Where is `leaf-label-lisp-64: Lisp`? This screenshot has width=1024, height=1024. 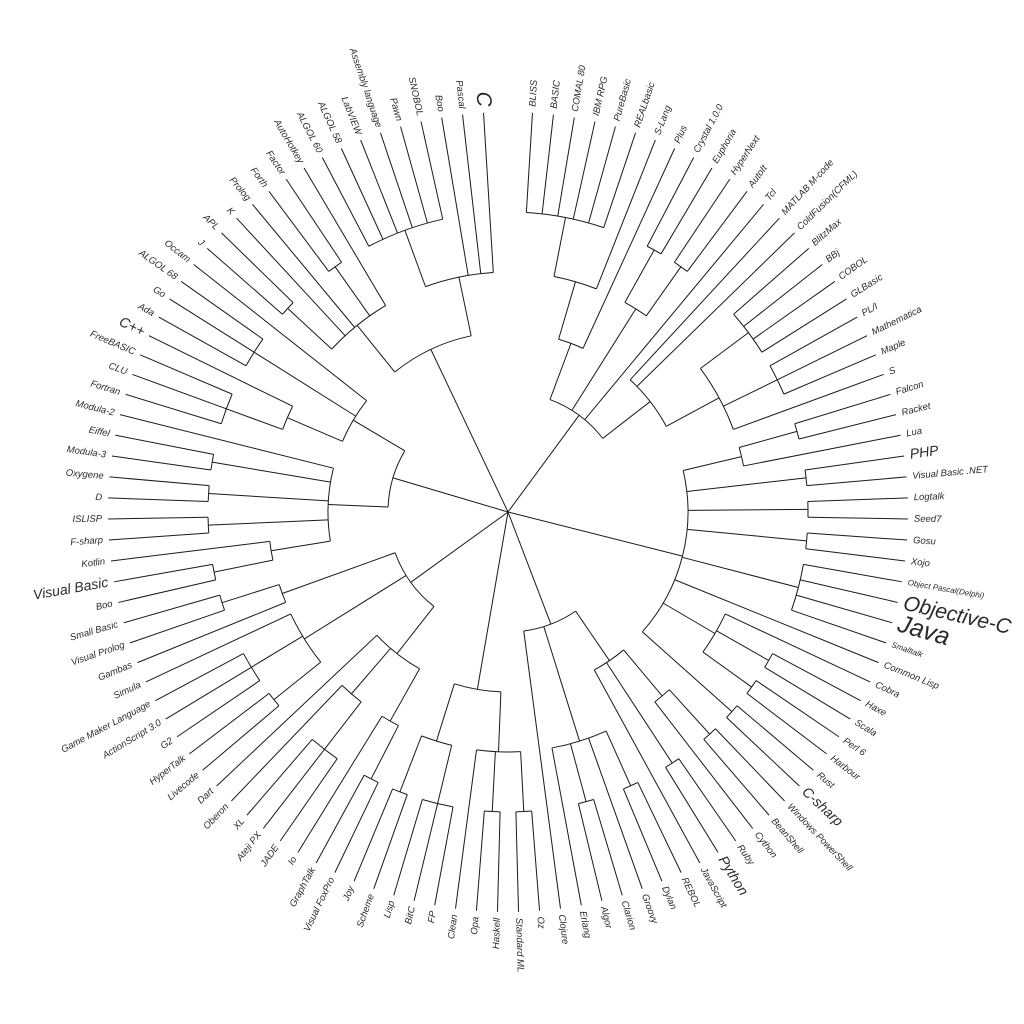
leaf-label-lisp-64: Lisp is located at coordinates (390, 910).